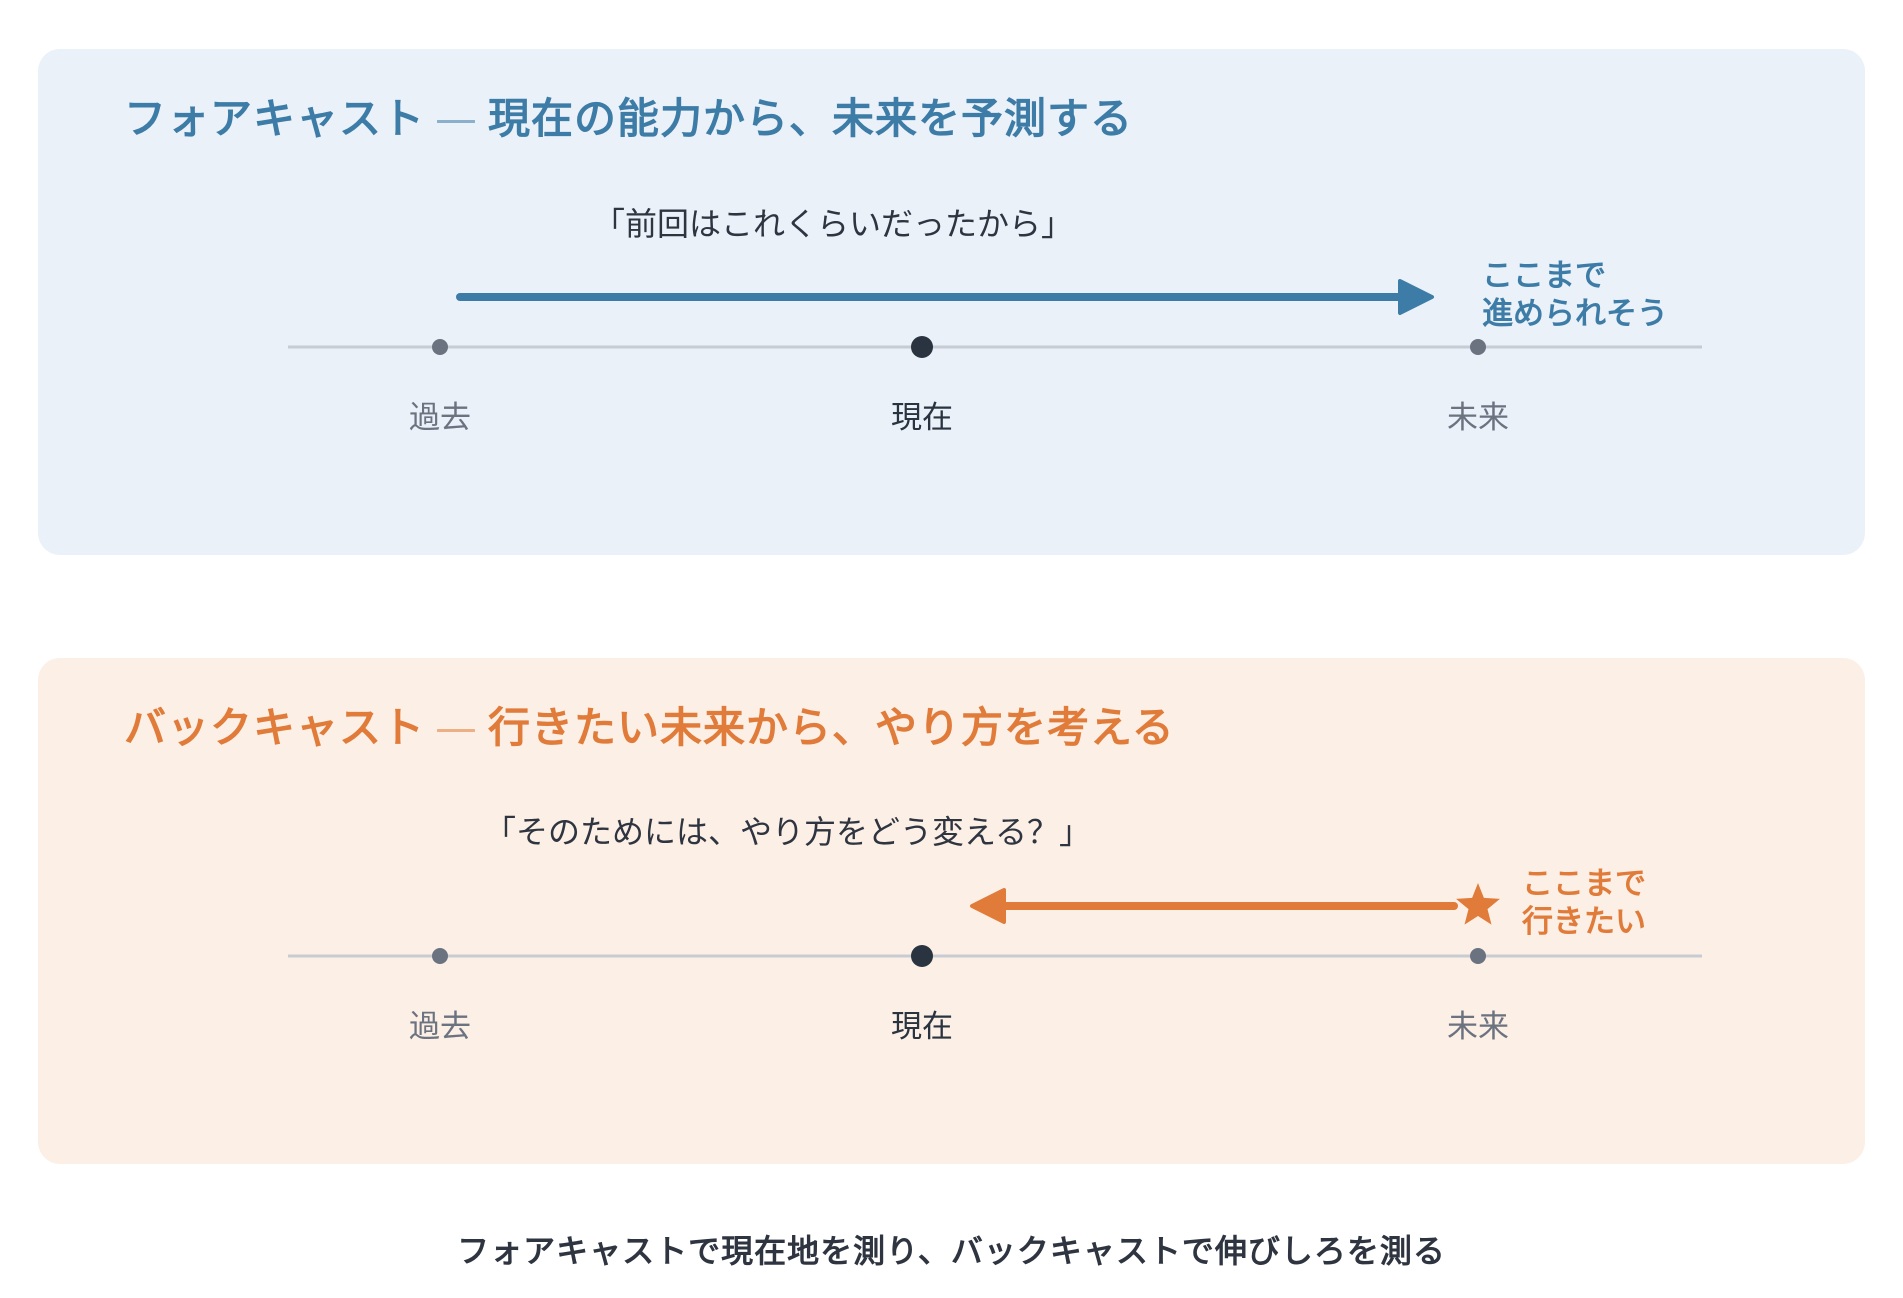 This screenshot has width=1903, height=1298. I want to click on backcast-now-dot, so click(922, 956).